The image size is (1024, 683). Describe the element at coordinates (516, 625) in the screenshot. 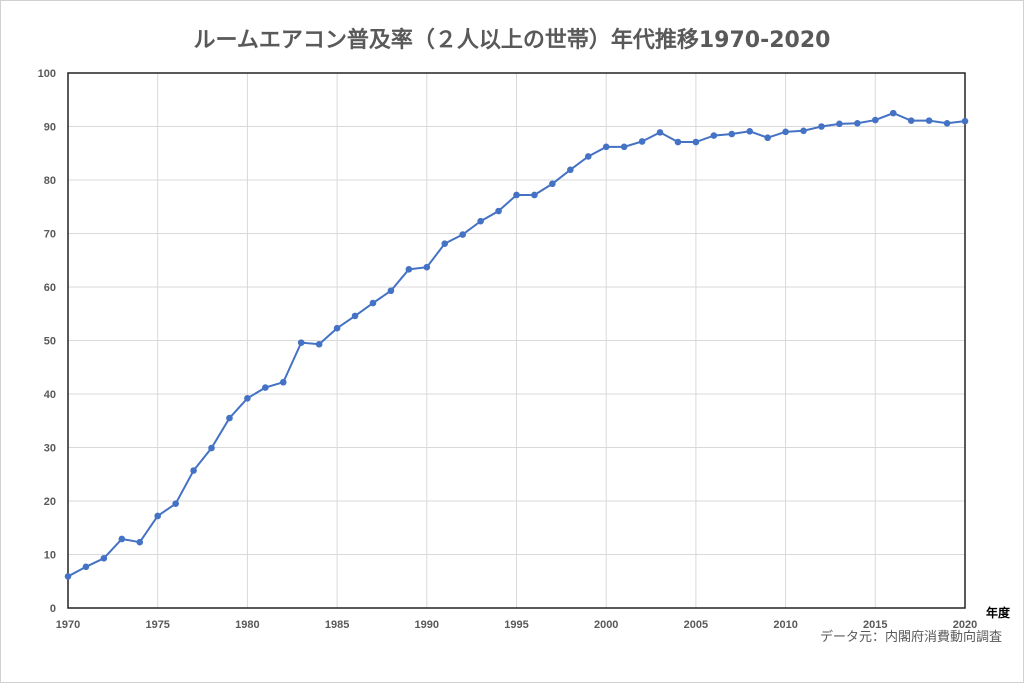

I see `x-tick-label: 1995` at that location.